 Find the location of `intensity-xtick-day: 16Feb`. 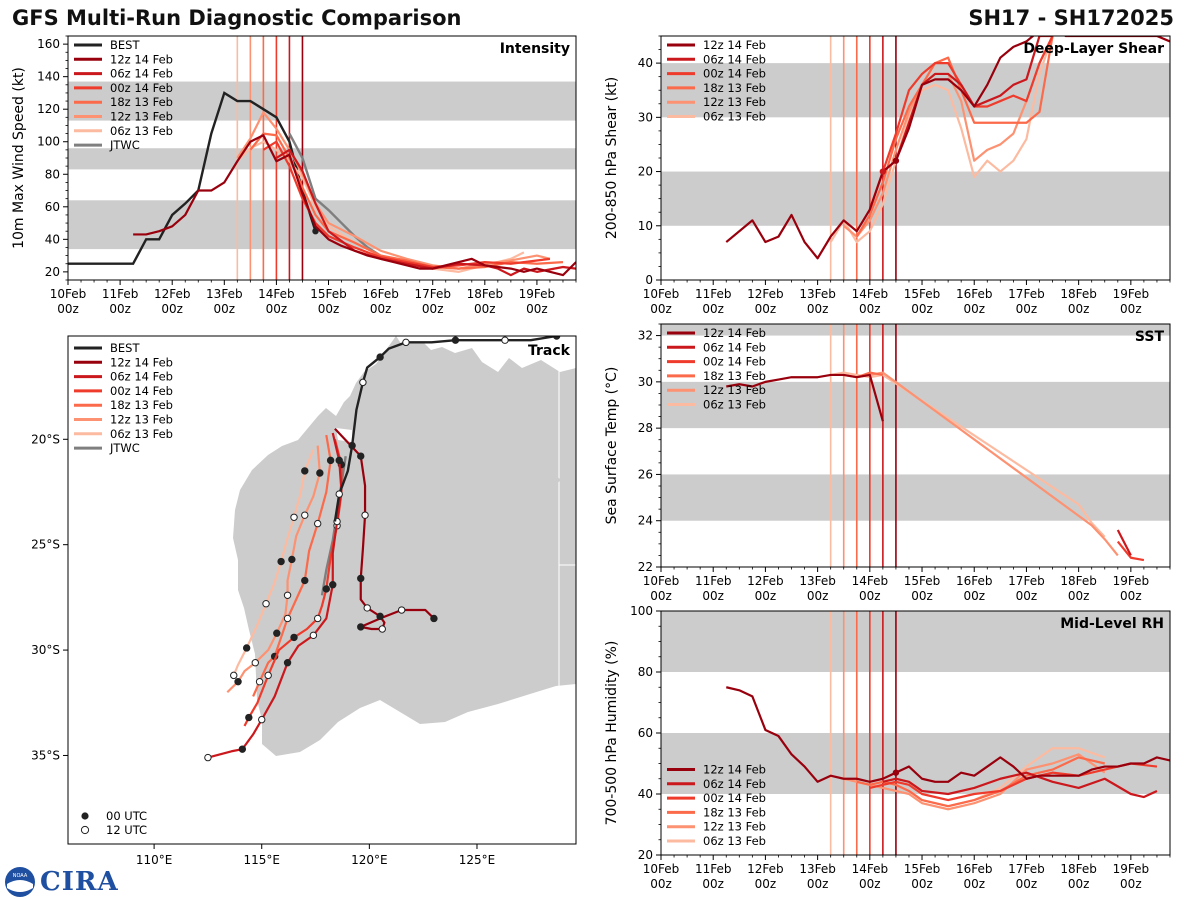

intensity-xtick-day: 16Feb is located at coordinates (380, 294).